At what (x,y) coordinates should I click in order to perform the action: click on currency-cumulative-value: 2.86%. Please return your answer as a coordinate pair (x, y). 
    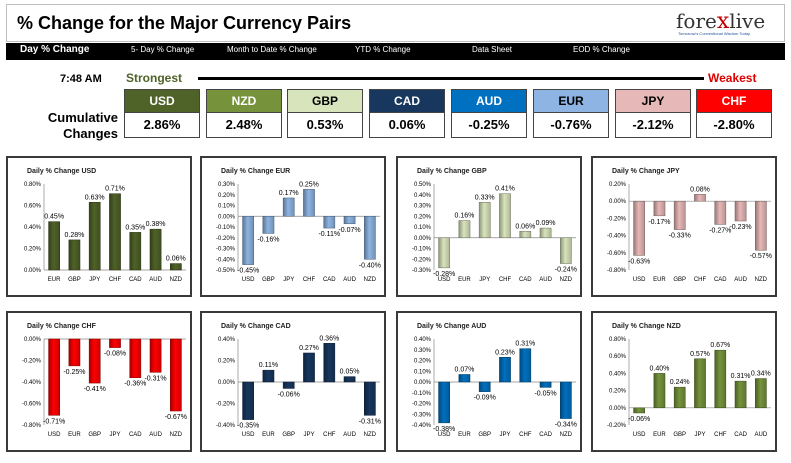
    Looking at the image, I should click on (162, 125).